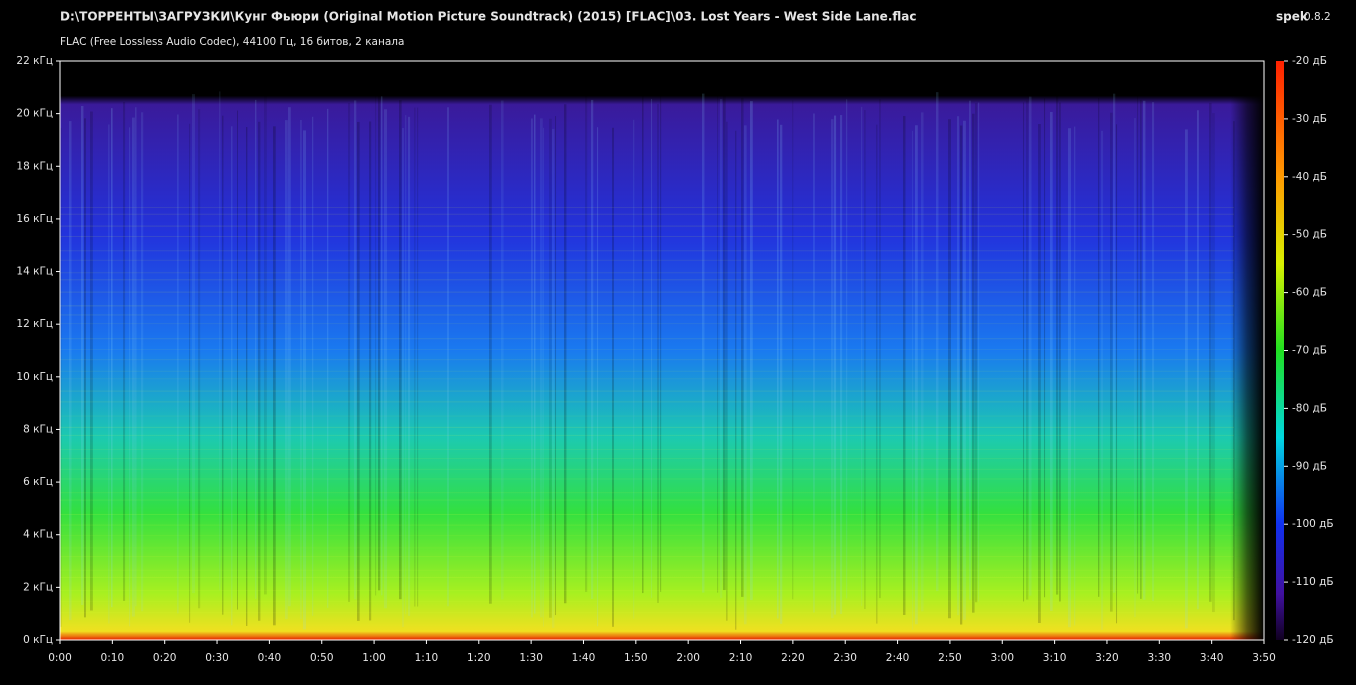 This screenshot has width=1356, height=685. Describe the element at coordinates (34, 166) in the screenshot. I see `y-tick-label: 18 кГц` at that location.